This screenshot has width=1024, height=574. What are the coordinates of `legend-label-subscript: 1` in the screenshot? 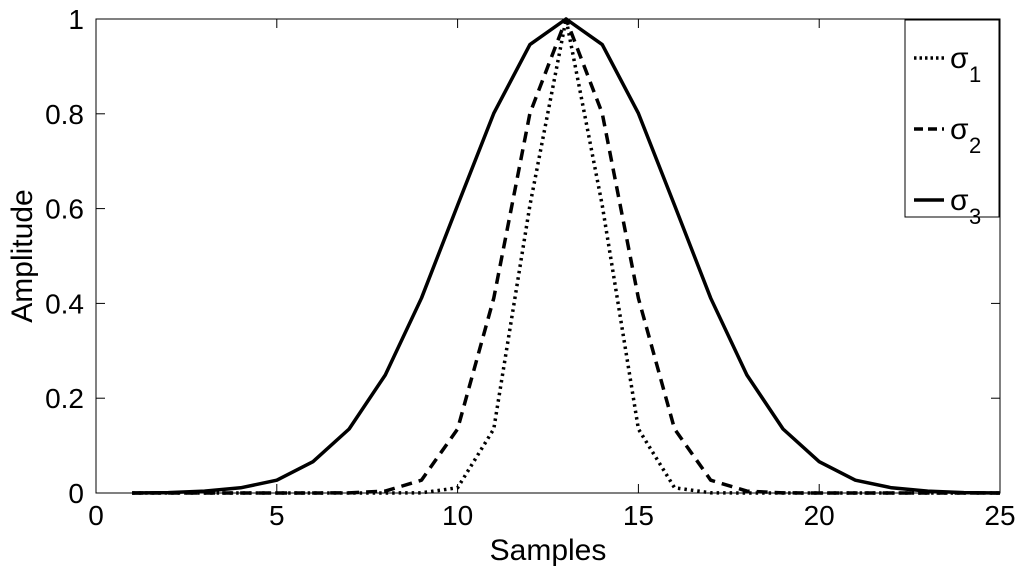 It's located at (975, 74).